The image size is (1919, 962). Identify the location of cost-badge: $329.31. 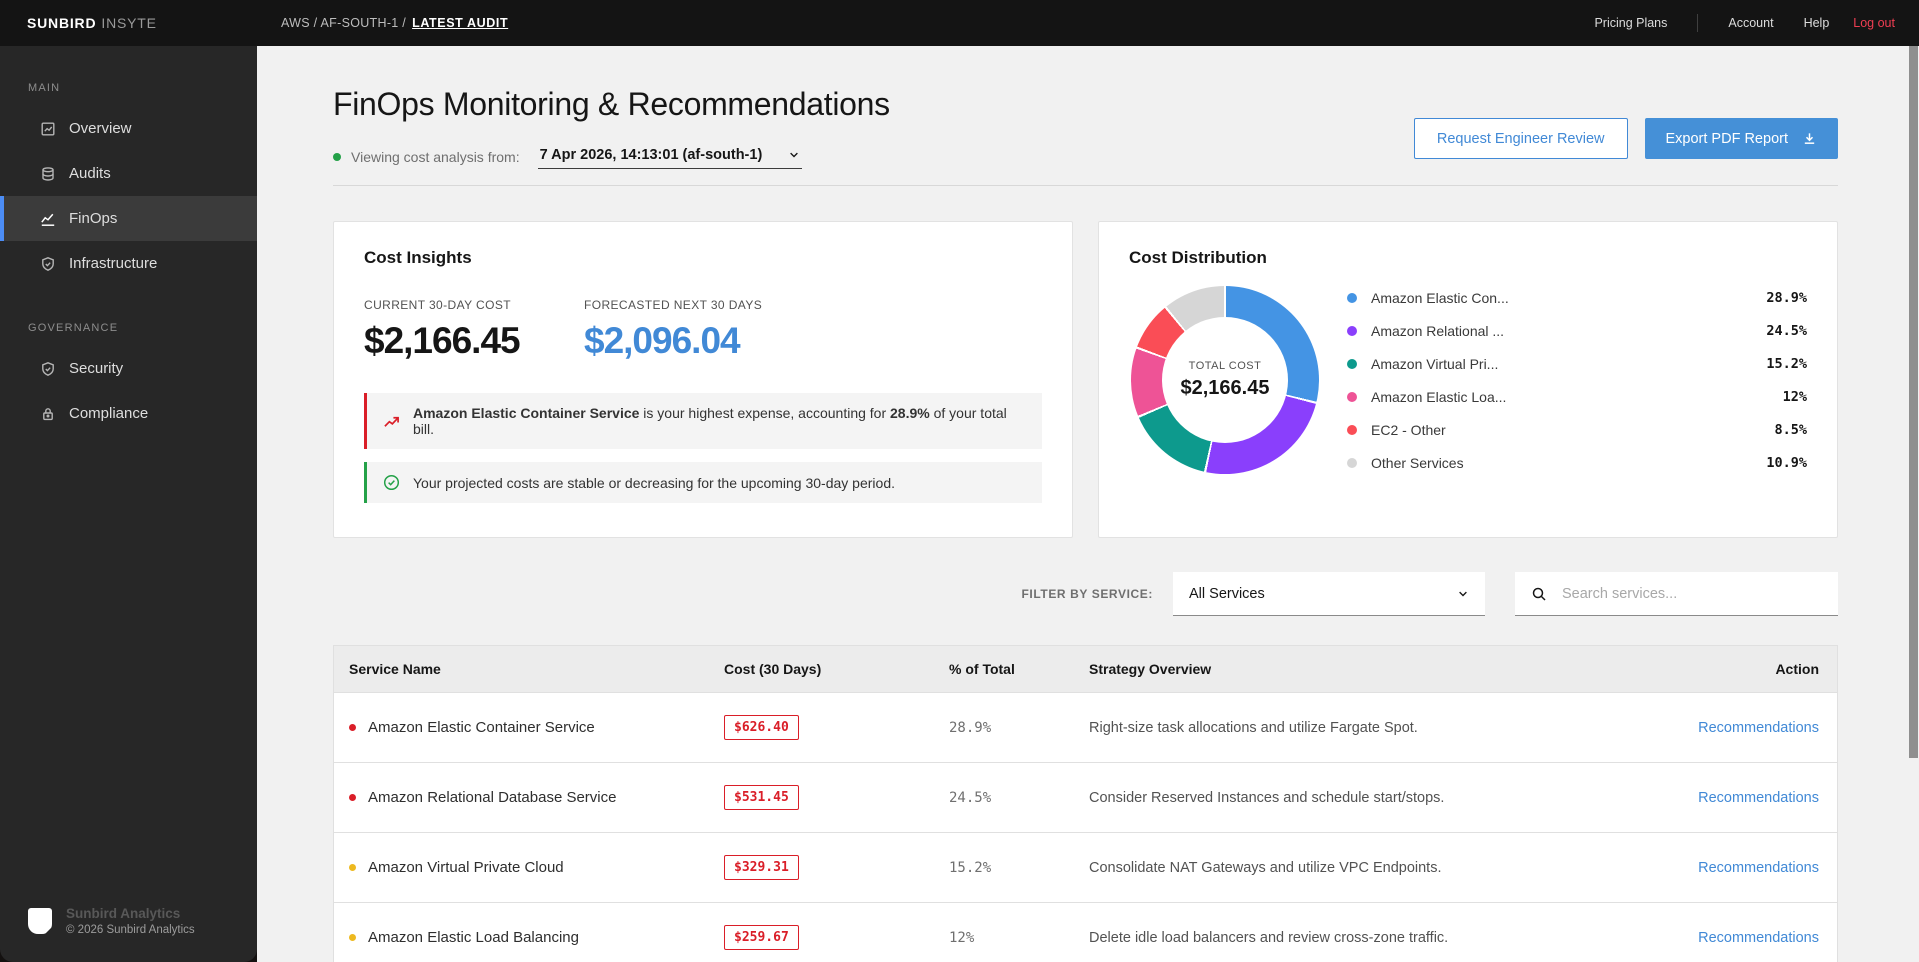
(761, 867).